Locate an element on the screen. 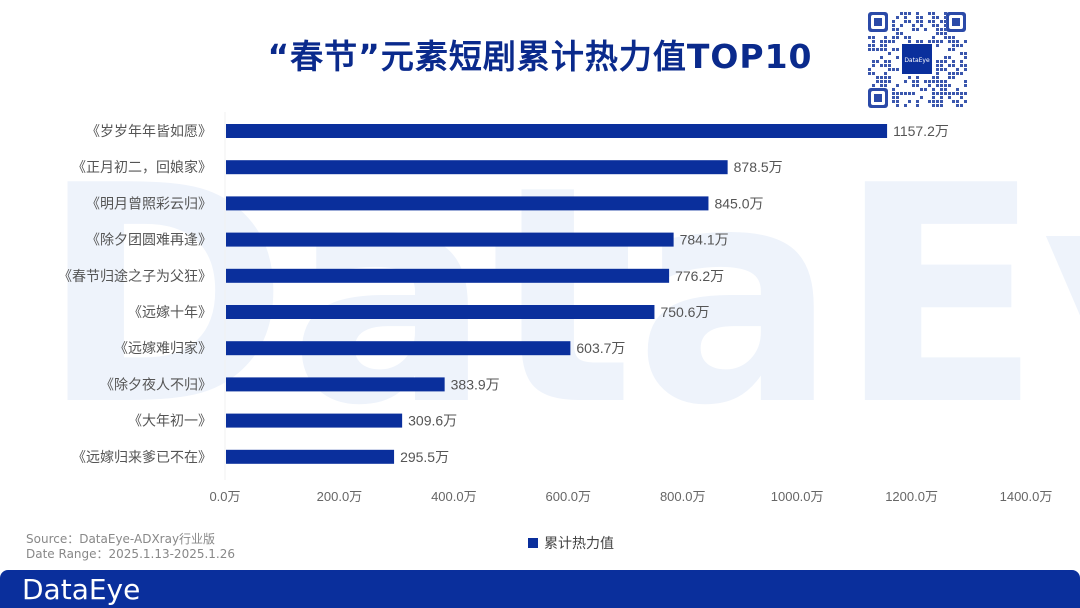  data-label: 878.5万 is located at coordinates (758, 167).